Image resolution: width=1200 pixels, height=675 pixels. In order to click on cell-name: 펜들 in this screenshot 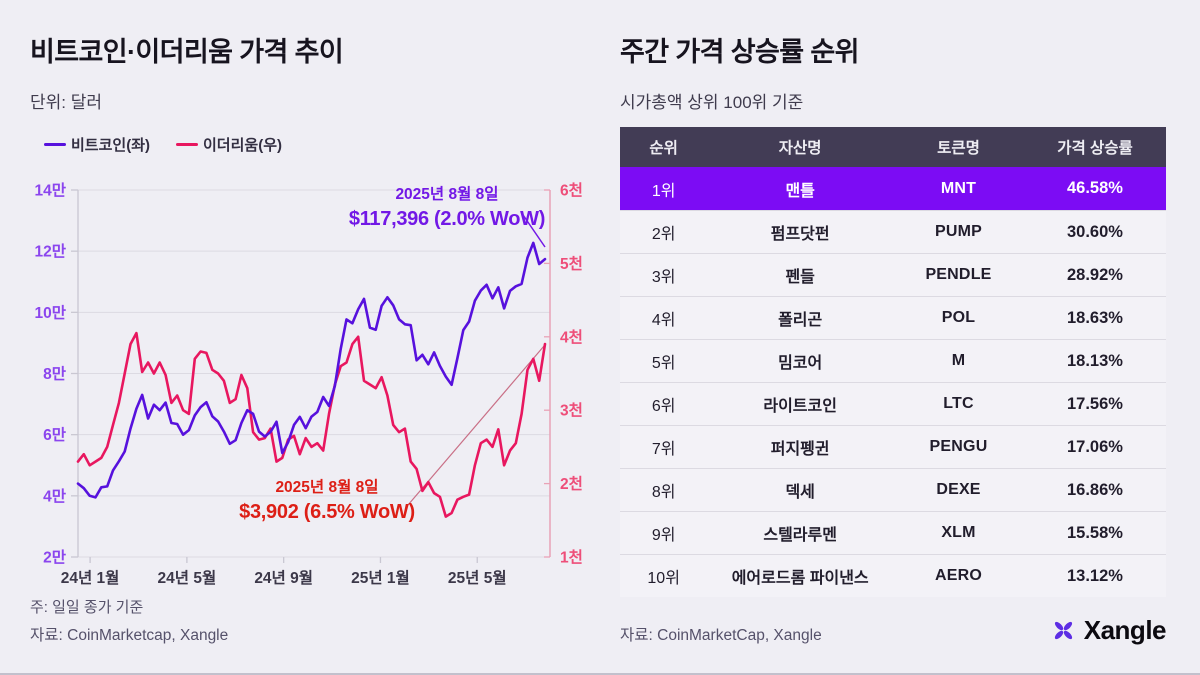, I will do `click(800, 277)`.